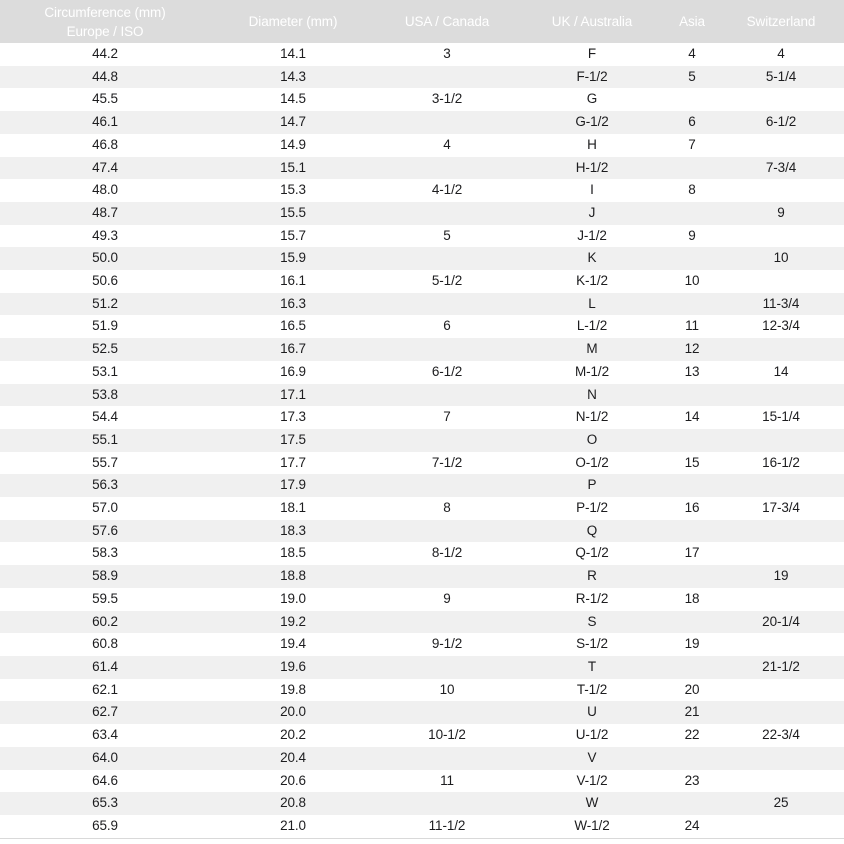  What do you see at coordinates (105, 439) in the screenshot?
I see `cell-circumference: 55.1` at bounding box center [105, 439].